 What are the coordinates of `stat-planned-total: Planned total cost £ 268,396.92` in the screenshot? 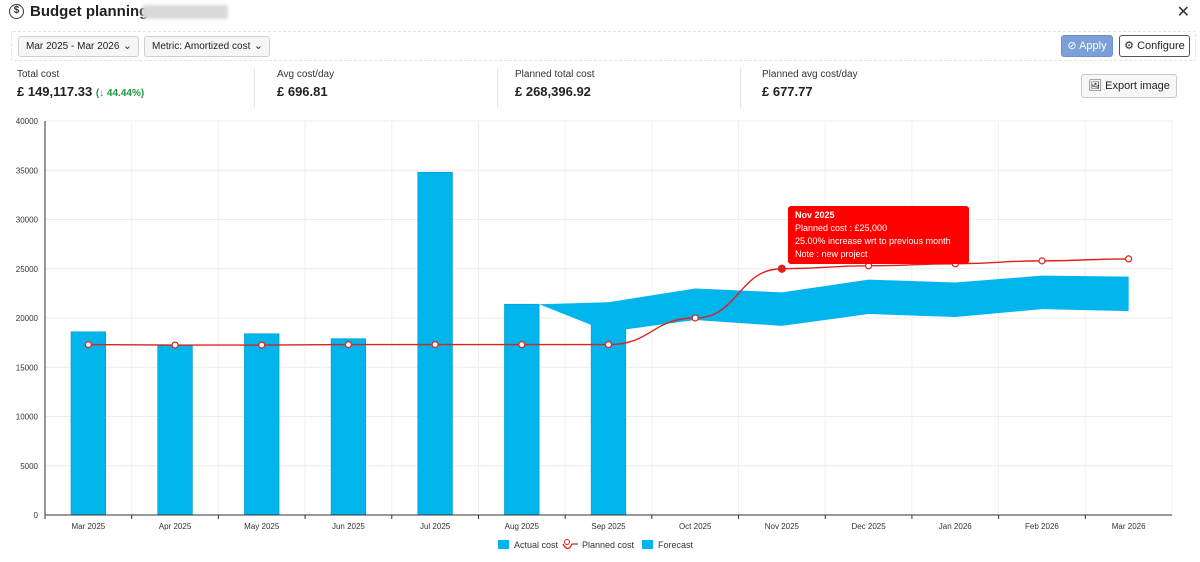 It's located at (555, 88).